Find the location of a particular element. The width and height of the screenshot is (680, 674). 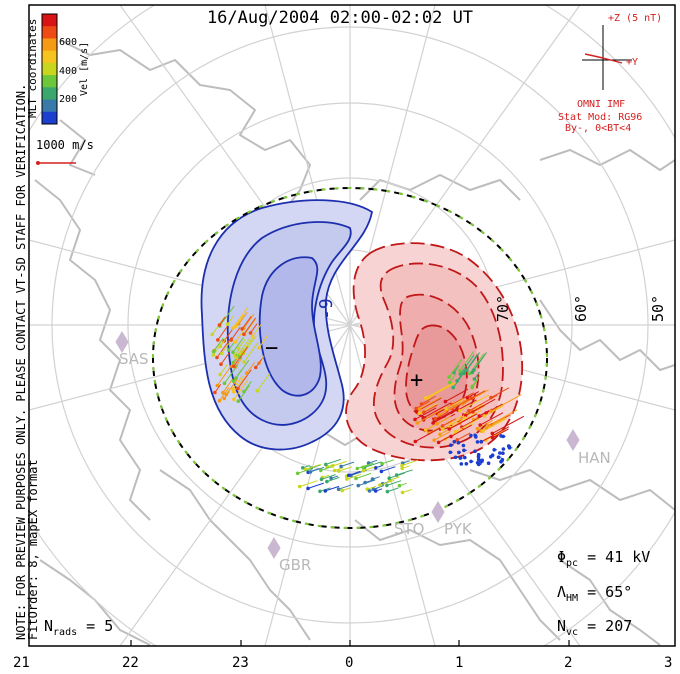

cross-polar-potential: Φpc = 41 kV is located at coordinates (604, 558).